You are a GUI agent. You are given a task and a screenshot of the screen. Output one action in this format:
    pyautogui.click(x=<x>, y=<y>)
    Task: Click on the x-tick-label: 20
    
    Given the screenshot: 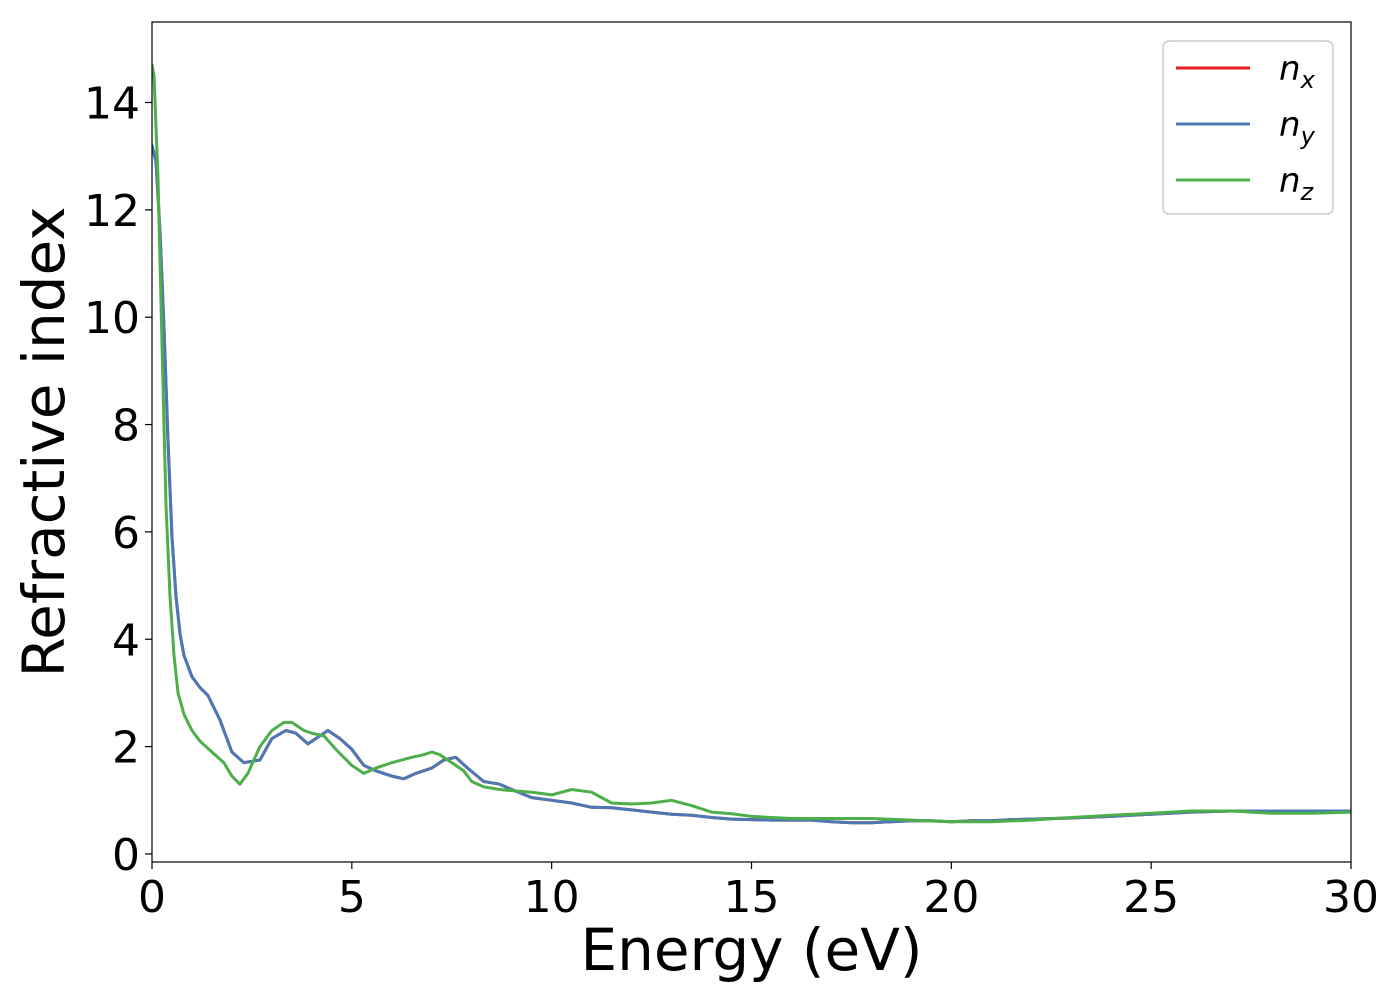 What is the action you would take?
    pyautogui.click(x=951, y=897)
    